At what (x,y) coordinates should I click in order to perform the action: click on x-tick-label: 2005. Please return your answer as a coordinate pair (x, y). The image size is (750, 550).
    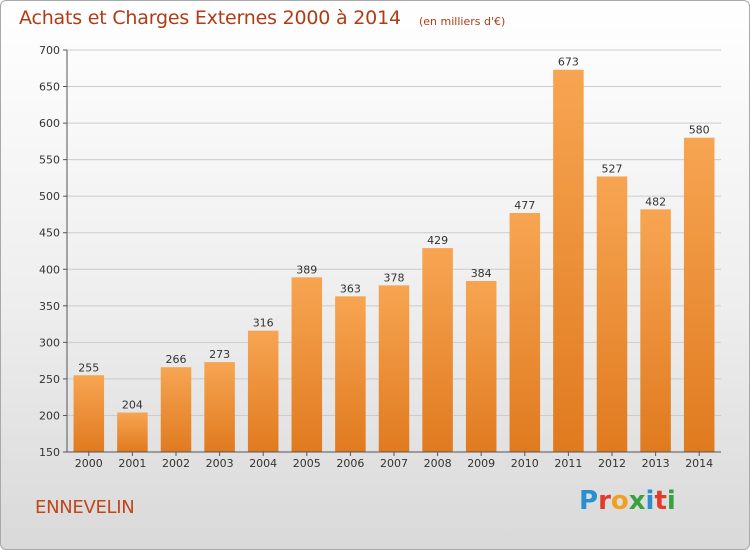
    Looking at the image, I should click on (307, 463).